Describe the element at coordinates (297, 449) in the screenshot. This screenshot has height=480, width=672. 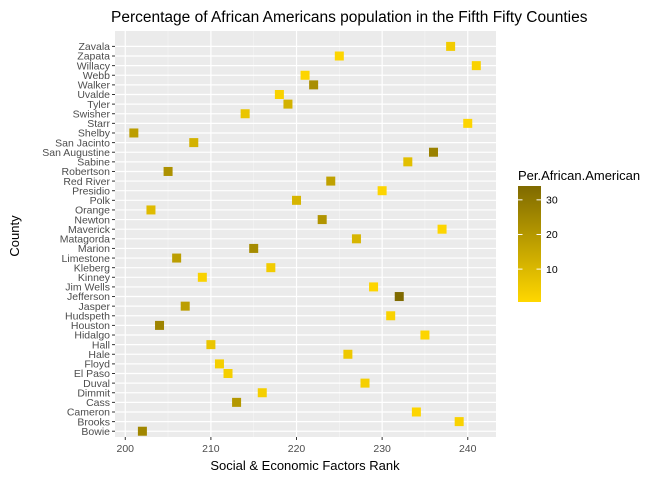
I see `x-tick-label: 220` at that location.